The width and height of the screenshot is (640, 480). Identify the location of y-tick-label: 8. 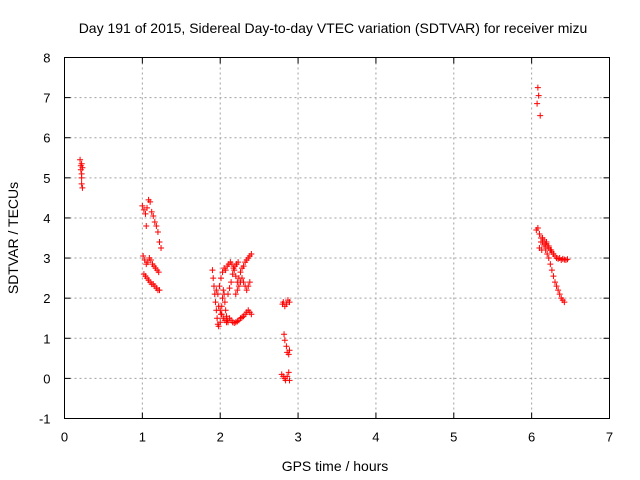
(46, 58).